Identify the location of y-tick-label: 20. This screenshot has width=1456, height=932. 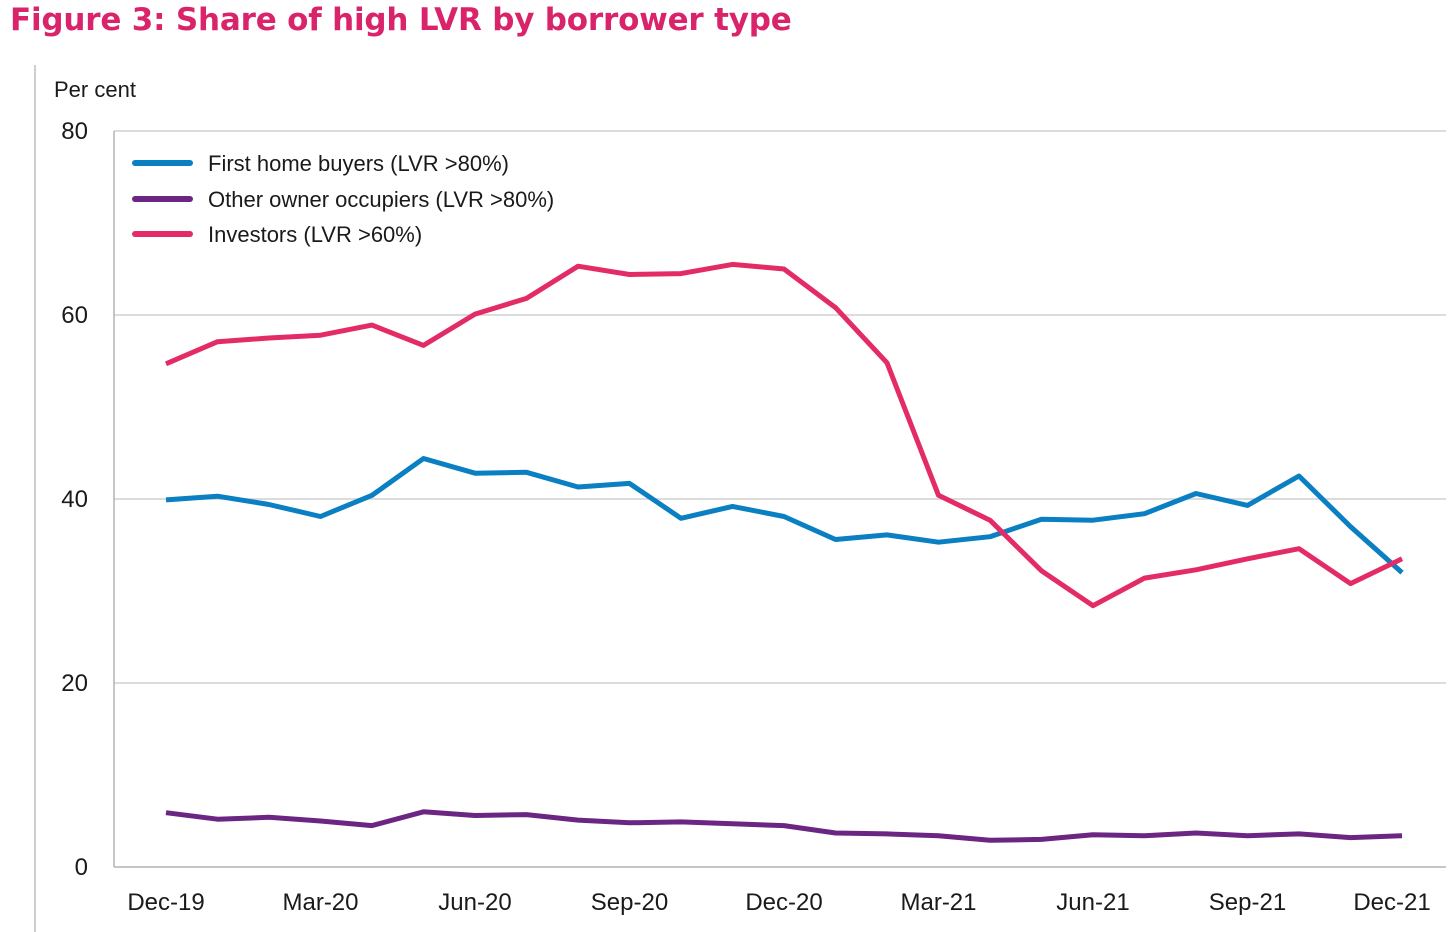
(74, 683).